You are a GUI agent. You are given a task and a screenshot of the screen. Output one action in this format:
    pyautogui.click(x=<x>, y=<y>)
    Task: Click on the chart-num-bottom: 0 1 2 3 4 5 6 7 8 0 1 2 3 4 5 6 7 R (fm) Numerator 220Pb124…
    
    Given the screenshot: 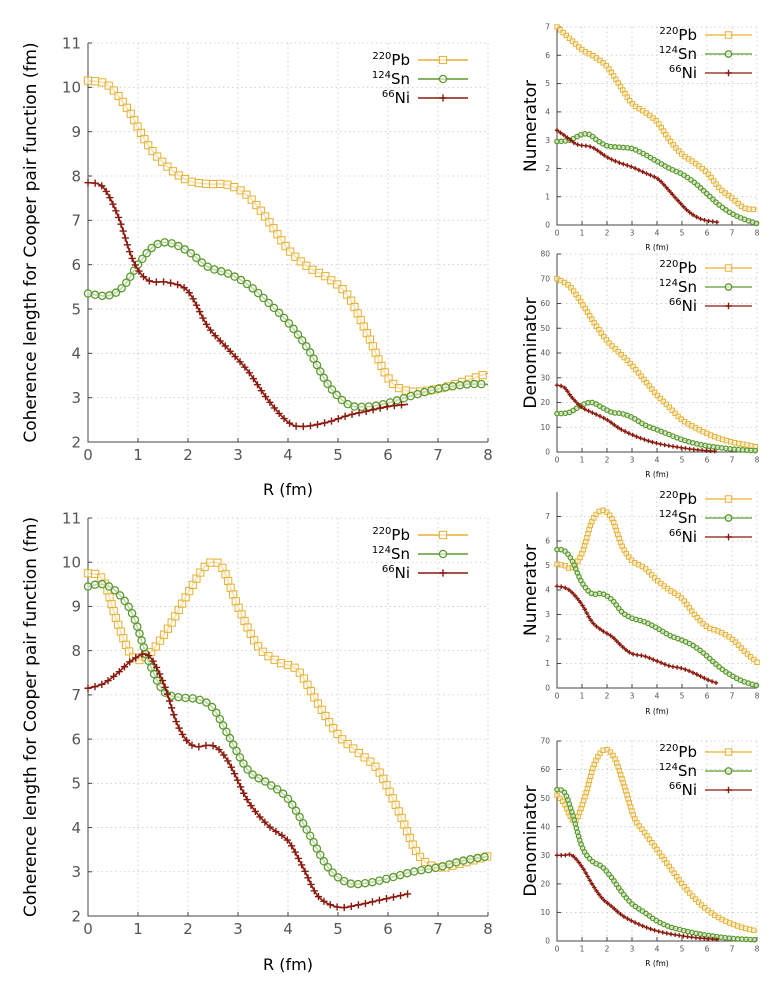 What is the action you would take?
    pyautogui.click(x=640, y=603)
    